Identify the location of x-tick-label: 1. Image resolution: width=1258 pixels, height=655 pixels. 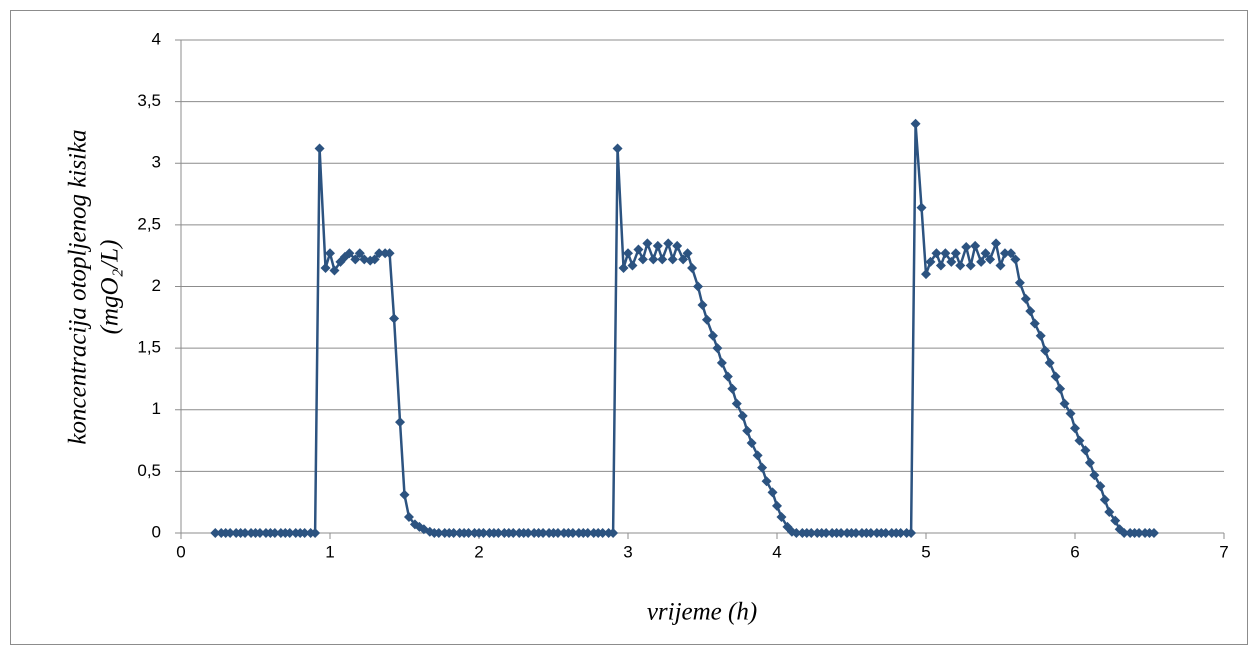
(329, 551).